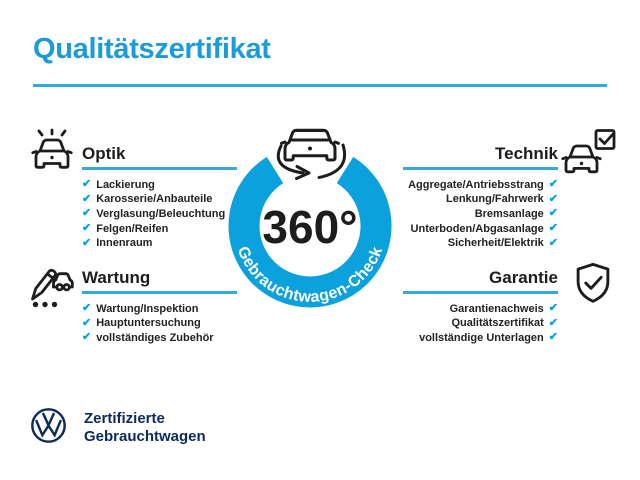  What do you see at coordinates (497, 323) in the screenshot?
I see `checklist-label: Qualitätszertifikat` at bounding box center [497, 323].